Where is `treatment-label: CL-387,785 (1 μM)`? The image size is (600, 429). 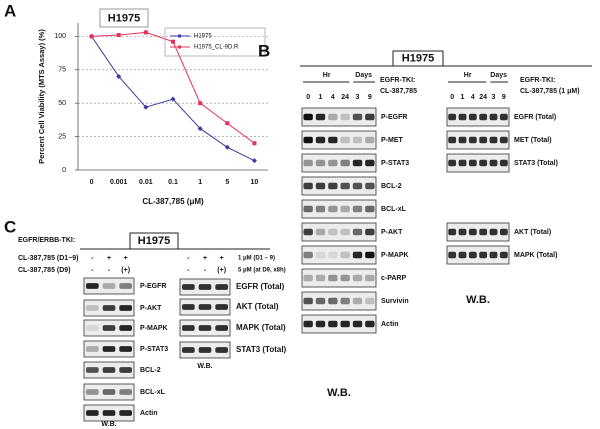
treatment-label: CL-387,785 (1 μM) is located at coordinates (550, 91).